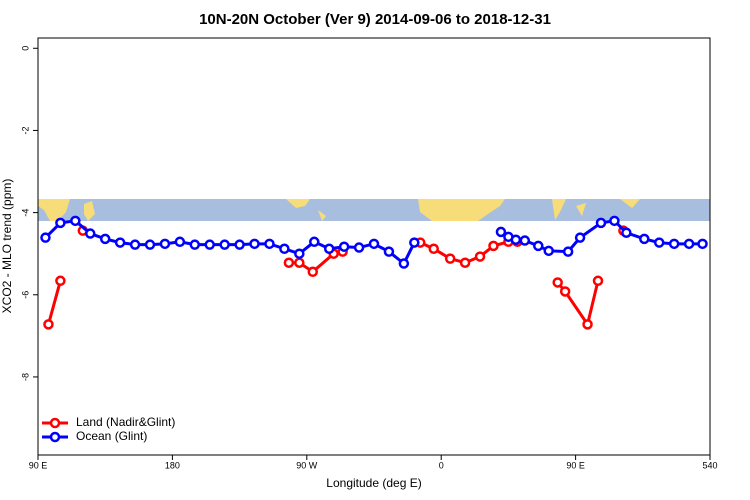 The image size is (750, 500). Describe the element at coordinates (25, 295) in the screenshot. I see `y-tick-label: -6` at that location.